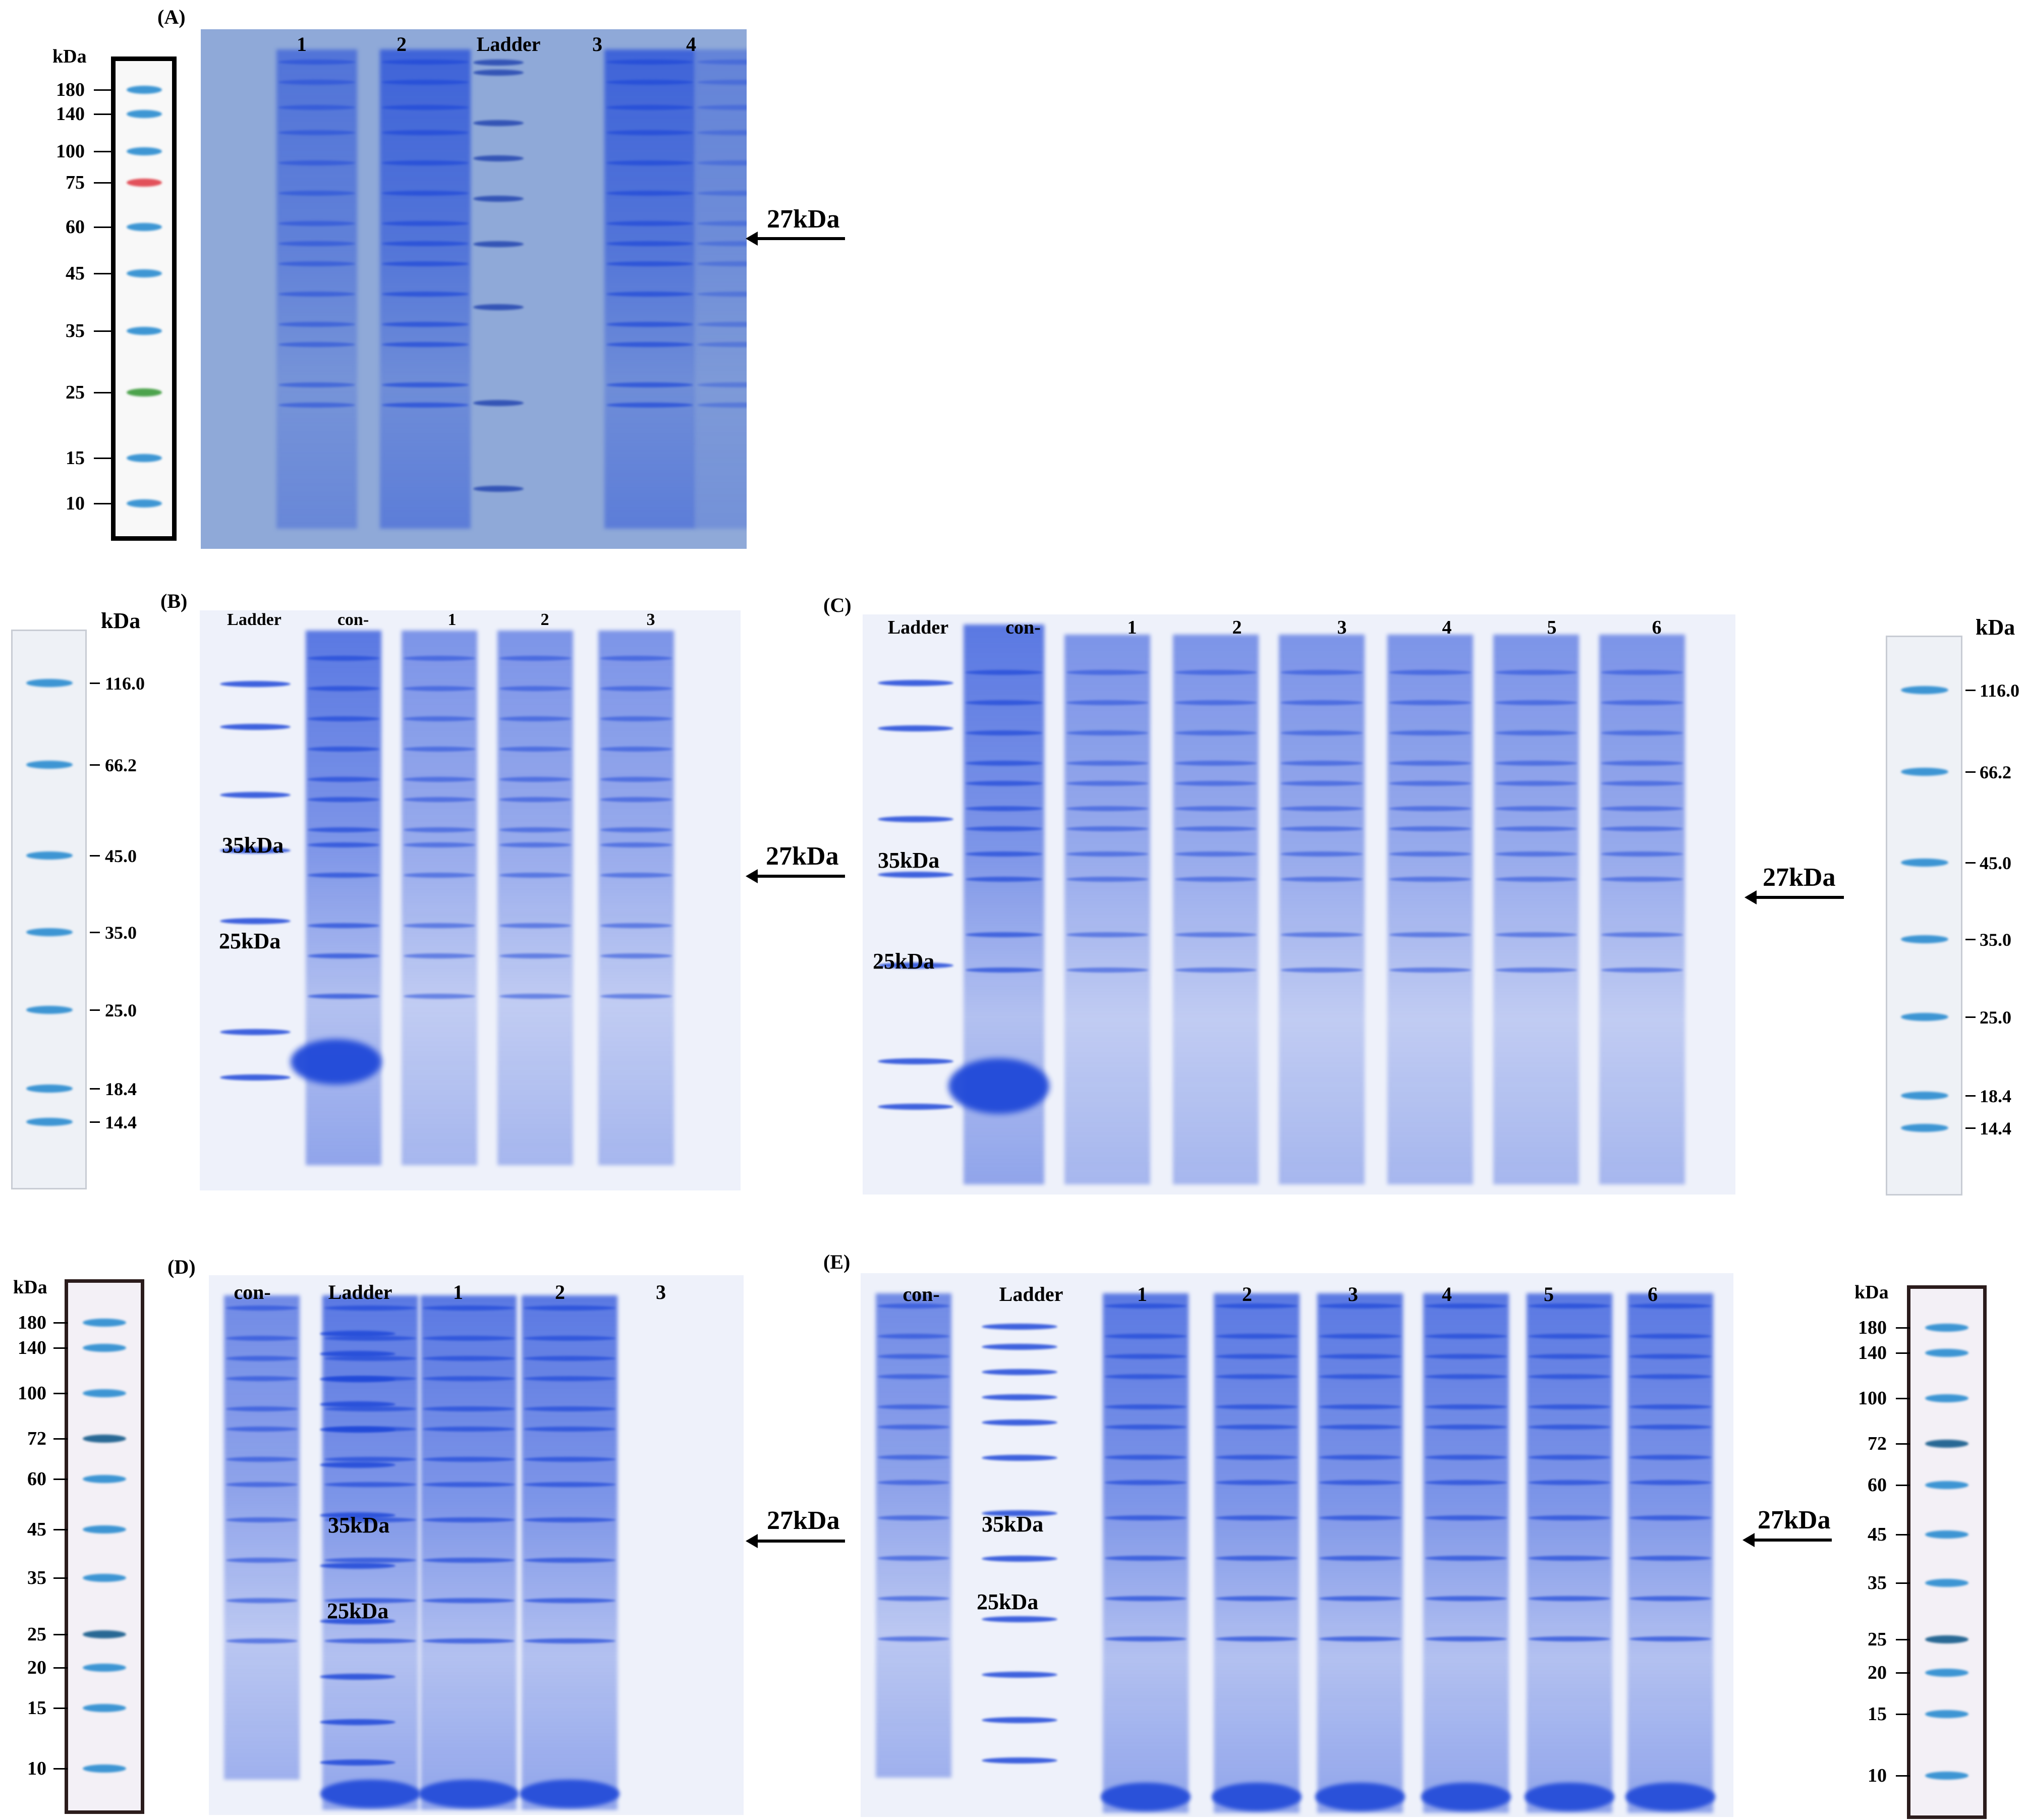  What do you see at coordinates (1877, 1485) in the screenshot?
I see `marker-label: 60` at bounding box center [1877, 1485].